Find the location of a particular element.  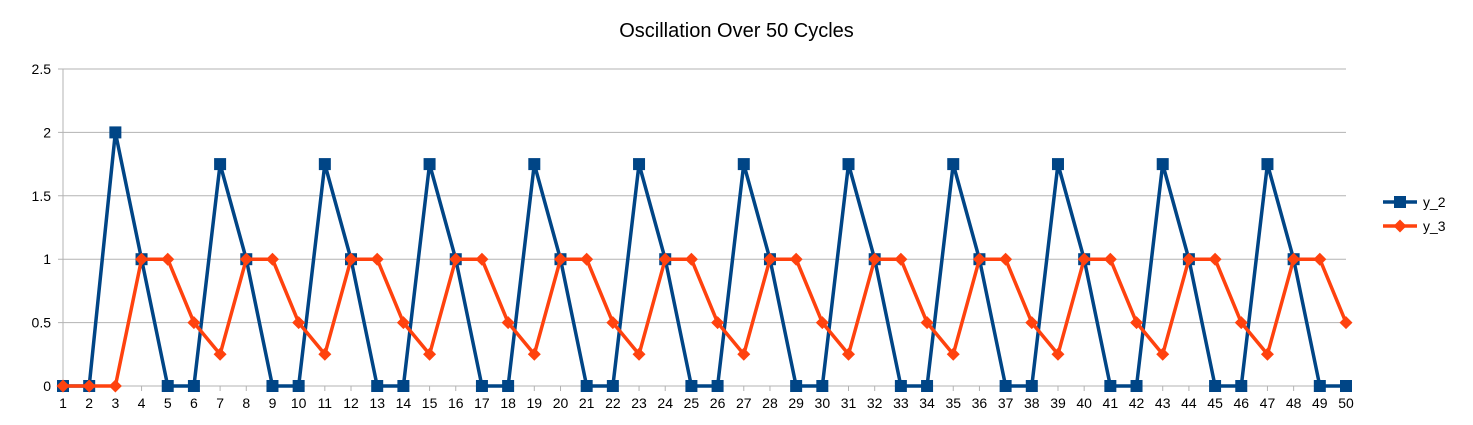

x-tick-label: 18 is located at coordinates (508, 403).